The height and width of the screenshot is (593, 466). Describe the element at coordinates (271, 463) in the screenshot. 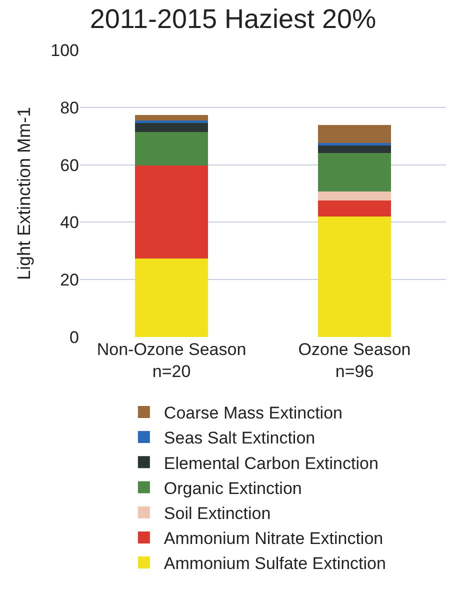

I see `legend-label: Elemental Carbon Extinction` at that location.